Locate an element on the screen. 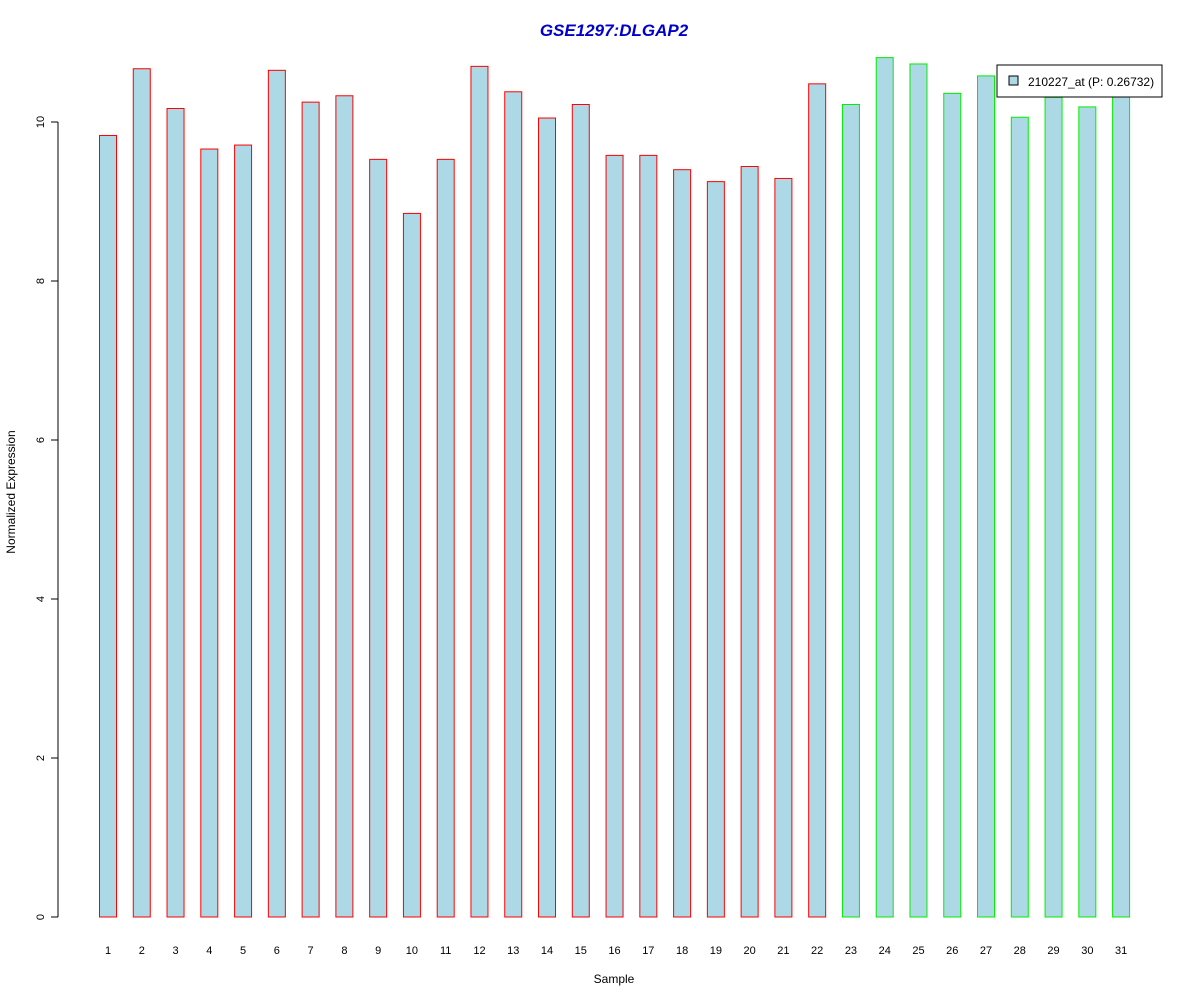 The width and height of the screenshot is (1200, 1000). x-tick-label: 25 is located at coordinates (918, 951).